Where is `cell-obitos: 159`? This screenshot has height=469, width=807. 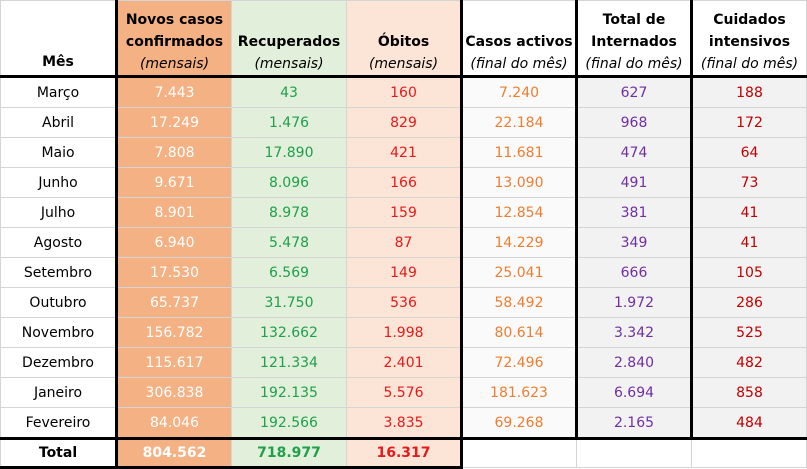 cell-obitos: 159 is located at coordinates (404, 212).